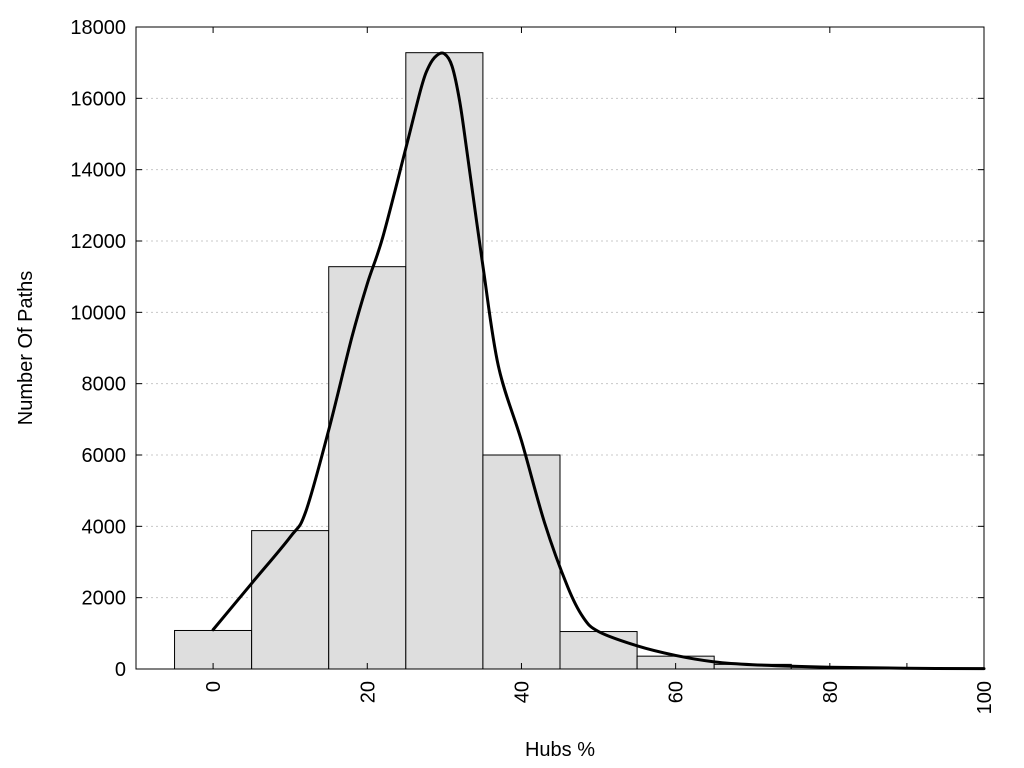 Image resolution: width=1024 pixels, height=768 pixels. What do you see at coordinates (98, 242) in the screenshot?
I see `y-tick-label: 12000` at bounding box center [98, 242].